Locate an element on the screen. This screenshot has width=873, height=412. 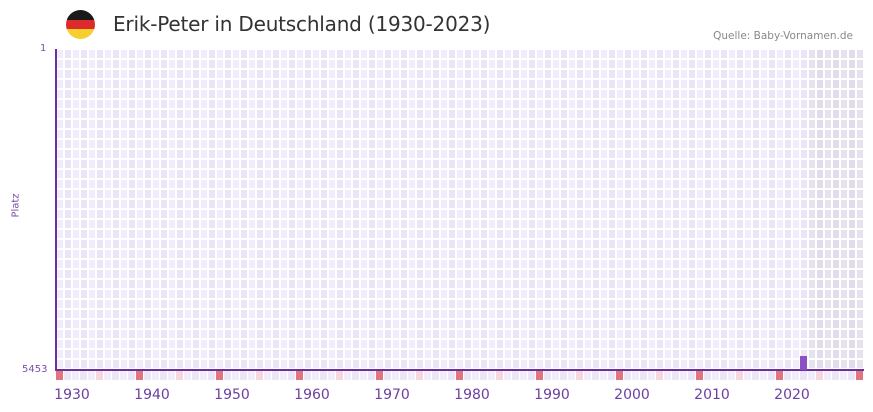
y-axis-title: Platz is located at coordinates (16, 205).